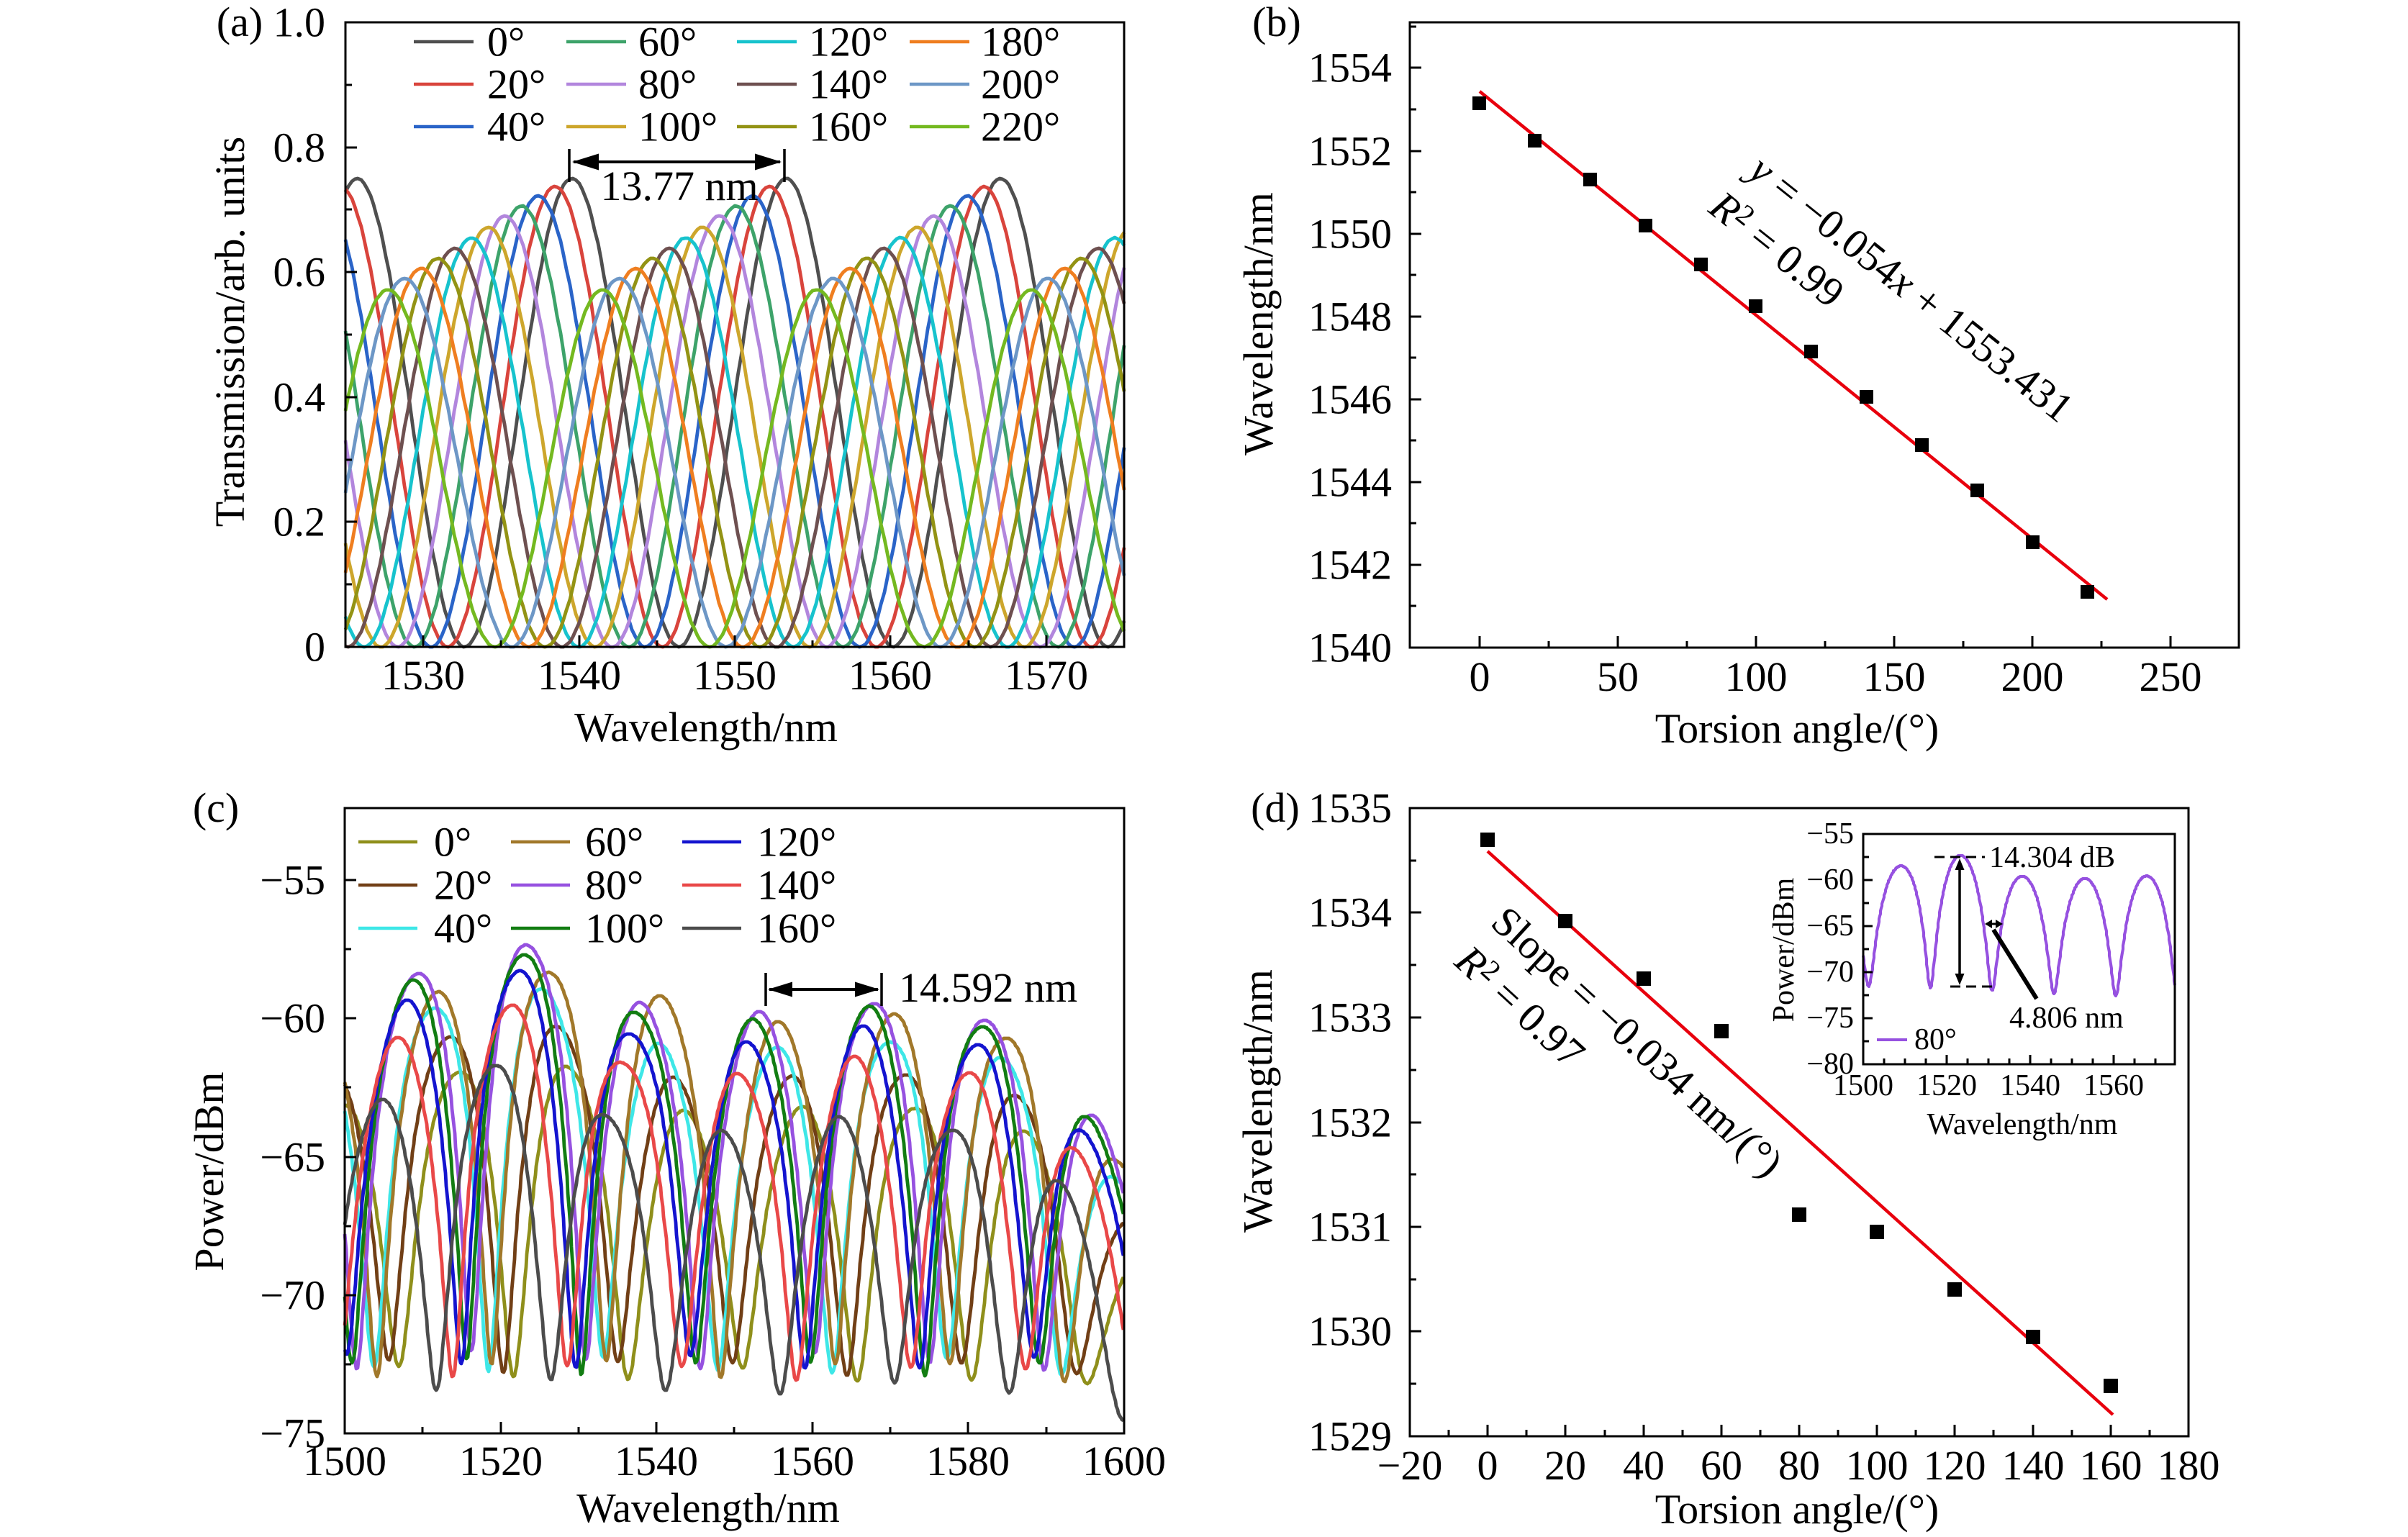 The image size is (2408, 1537). I want to click on svg-text: (a), so click(240, 22).